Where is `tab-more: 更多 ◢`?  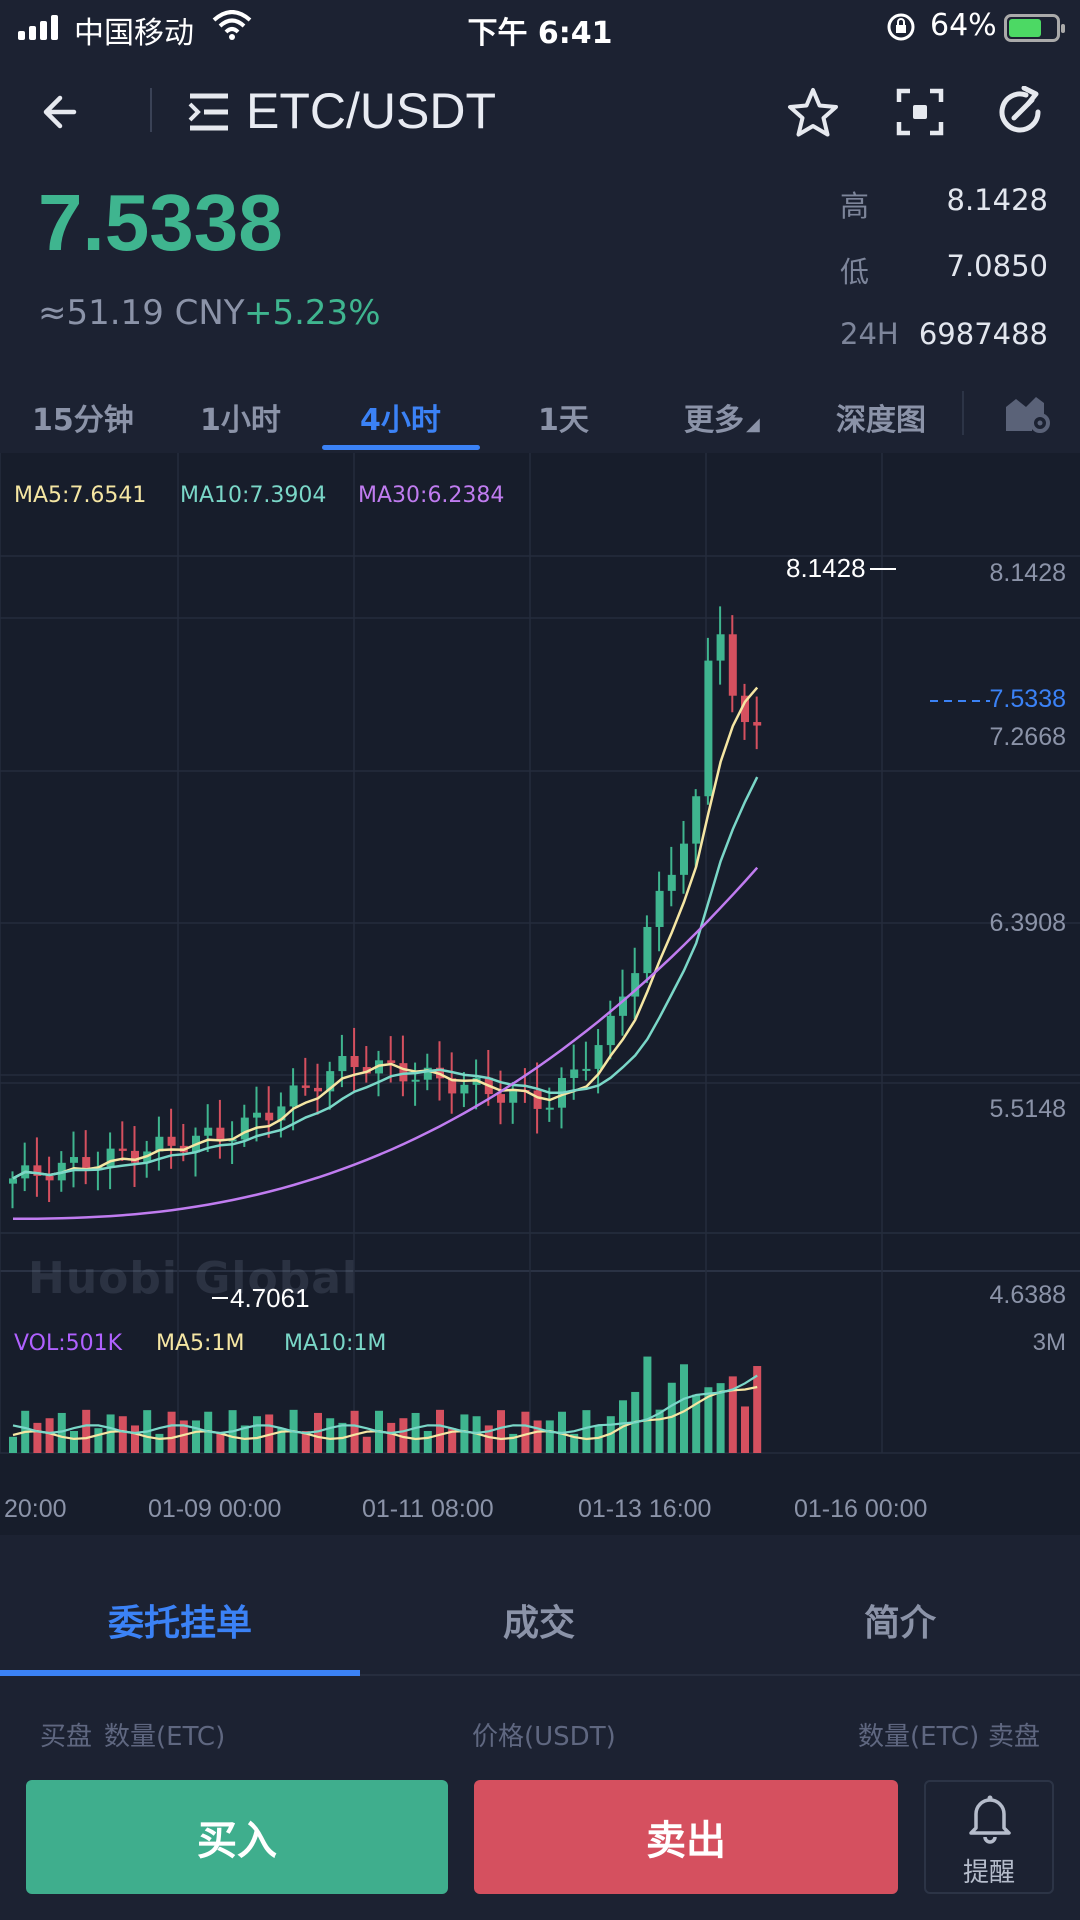 tab-more: 更多 ◢ is located at coordinates (722, 417).